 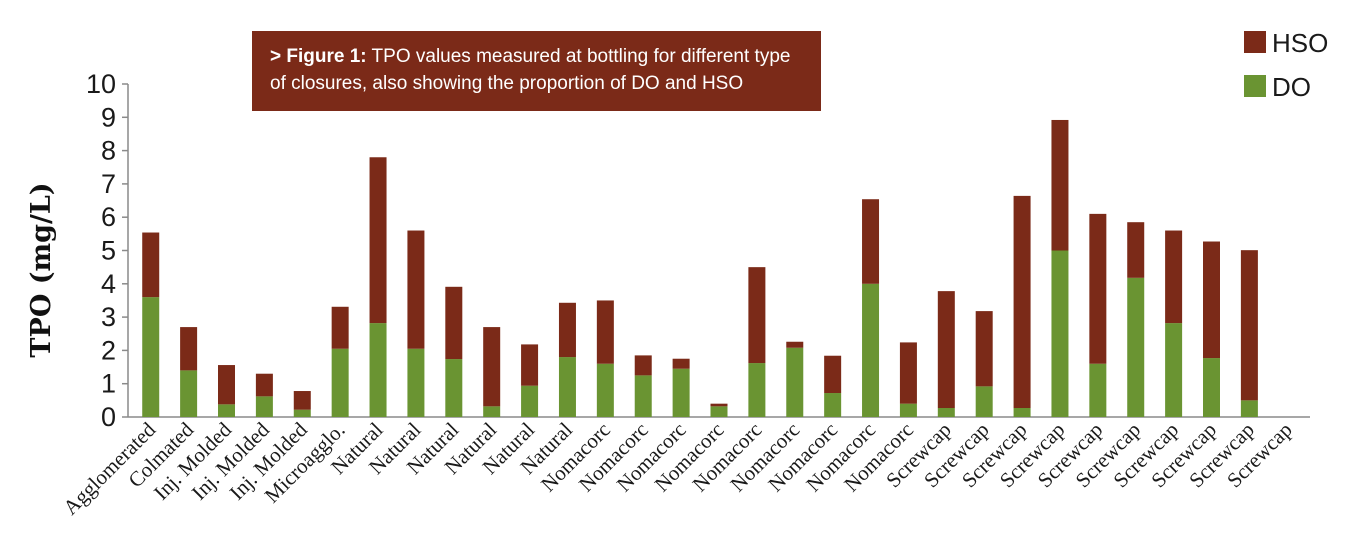 What do you see at coordinates (108, 384) in the screenshot?
I see `y-tick-label: 1` at bounding box center [108, 384].